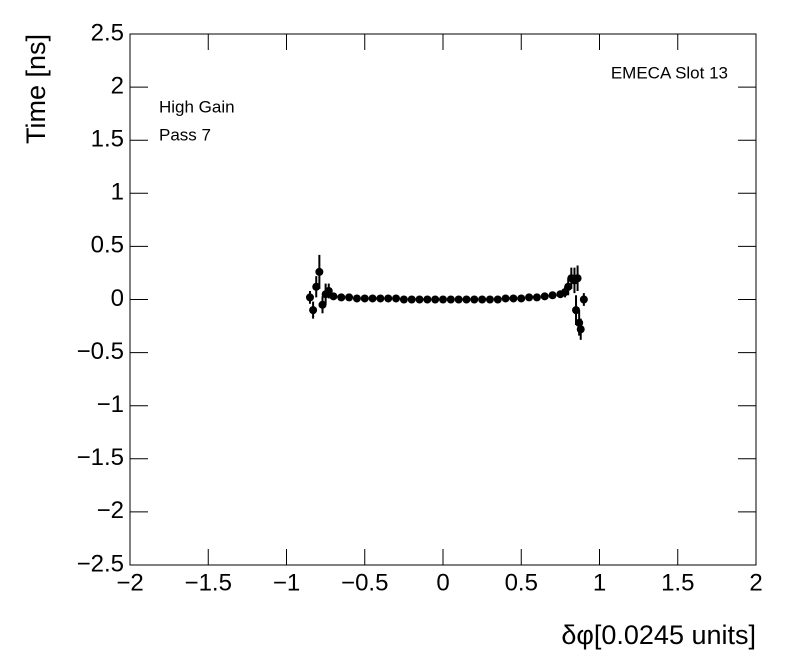 Image resolution: width=796 pixels, height=672 pixels. Describe the element at coordinates (185, 134) in the screenshot. I see `annotation: Pass 7` at that location.